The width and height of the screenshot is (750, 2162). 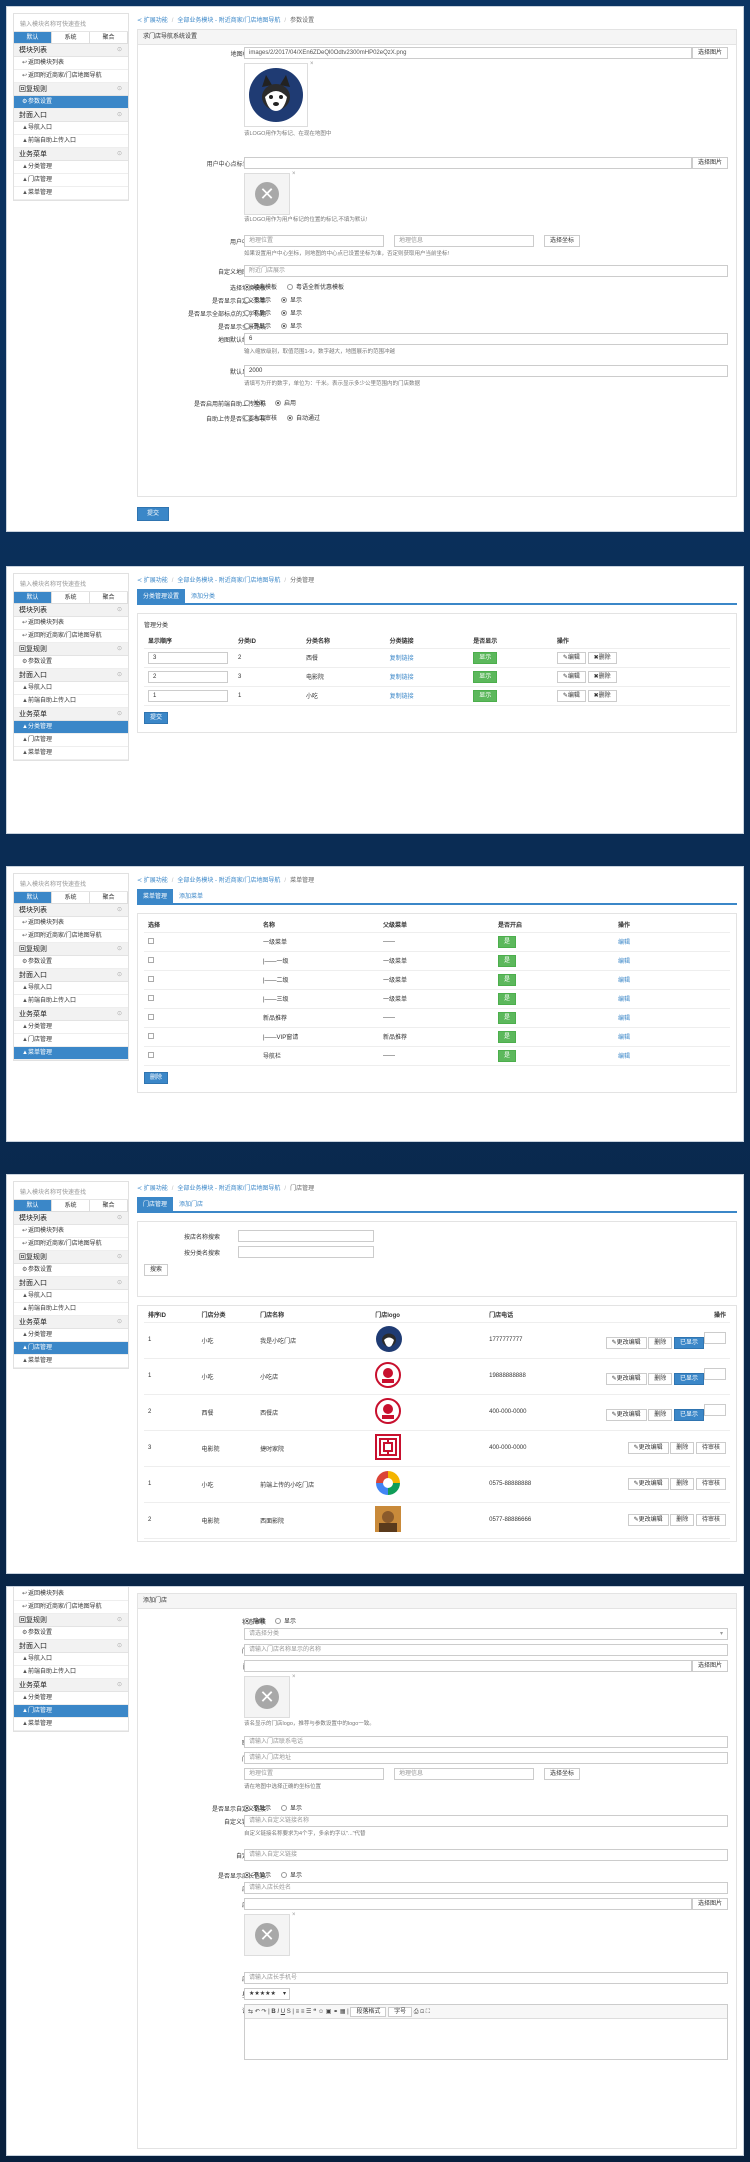 I want to click on latitude-input: 地理信息, so click(x=464, y=1774).